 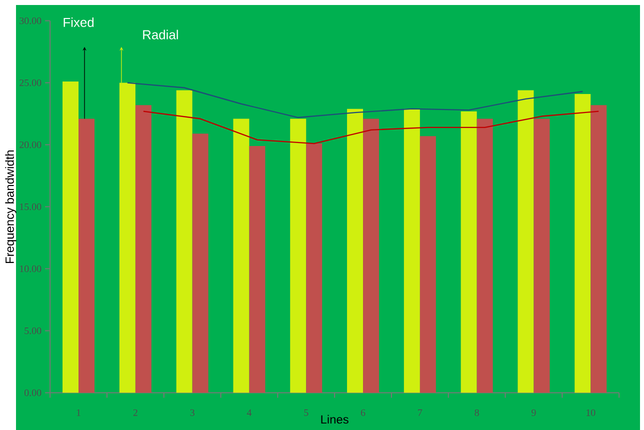 I want to click on x-tick-label: 1, so click(x=78, y=412).